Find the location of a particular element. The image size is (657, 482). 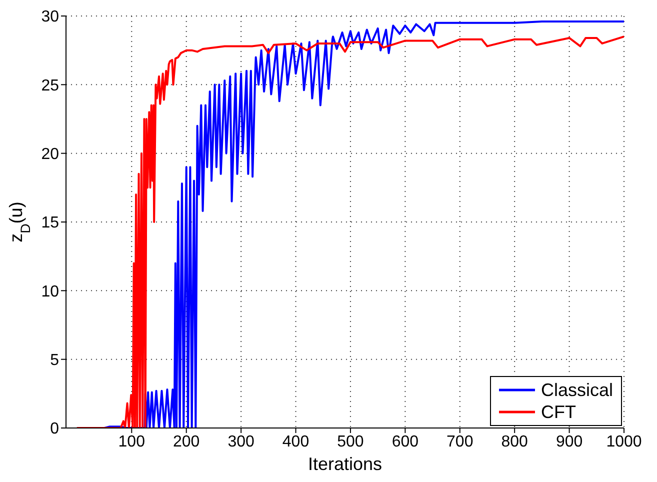

y-tick-label: 25 is located at coordinates (50, 85).